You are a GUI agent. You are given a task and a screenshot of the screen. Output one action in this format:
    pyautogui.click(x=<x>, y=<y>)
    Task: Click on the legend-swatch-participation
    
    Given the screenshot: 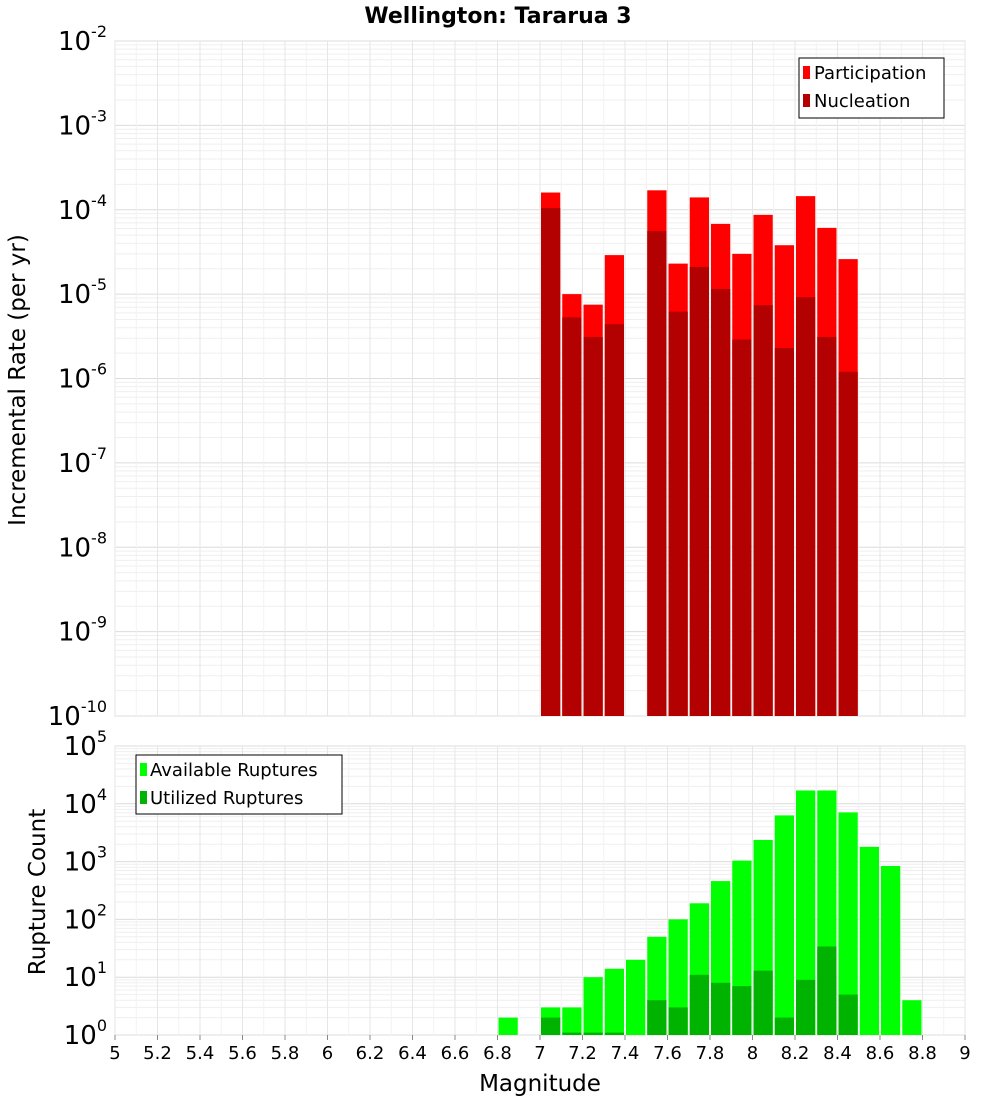 What is the action you would take?
    pyautogui.click(x=806, y=72)
    